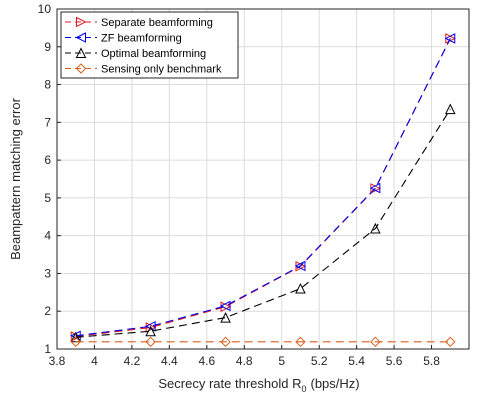 This screenshot has height=399, width=482. I want to click on x-tick-label: 5, so click(281, 361).